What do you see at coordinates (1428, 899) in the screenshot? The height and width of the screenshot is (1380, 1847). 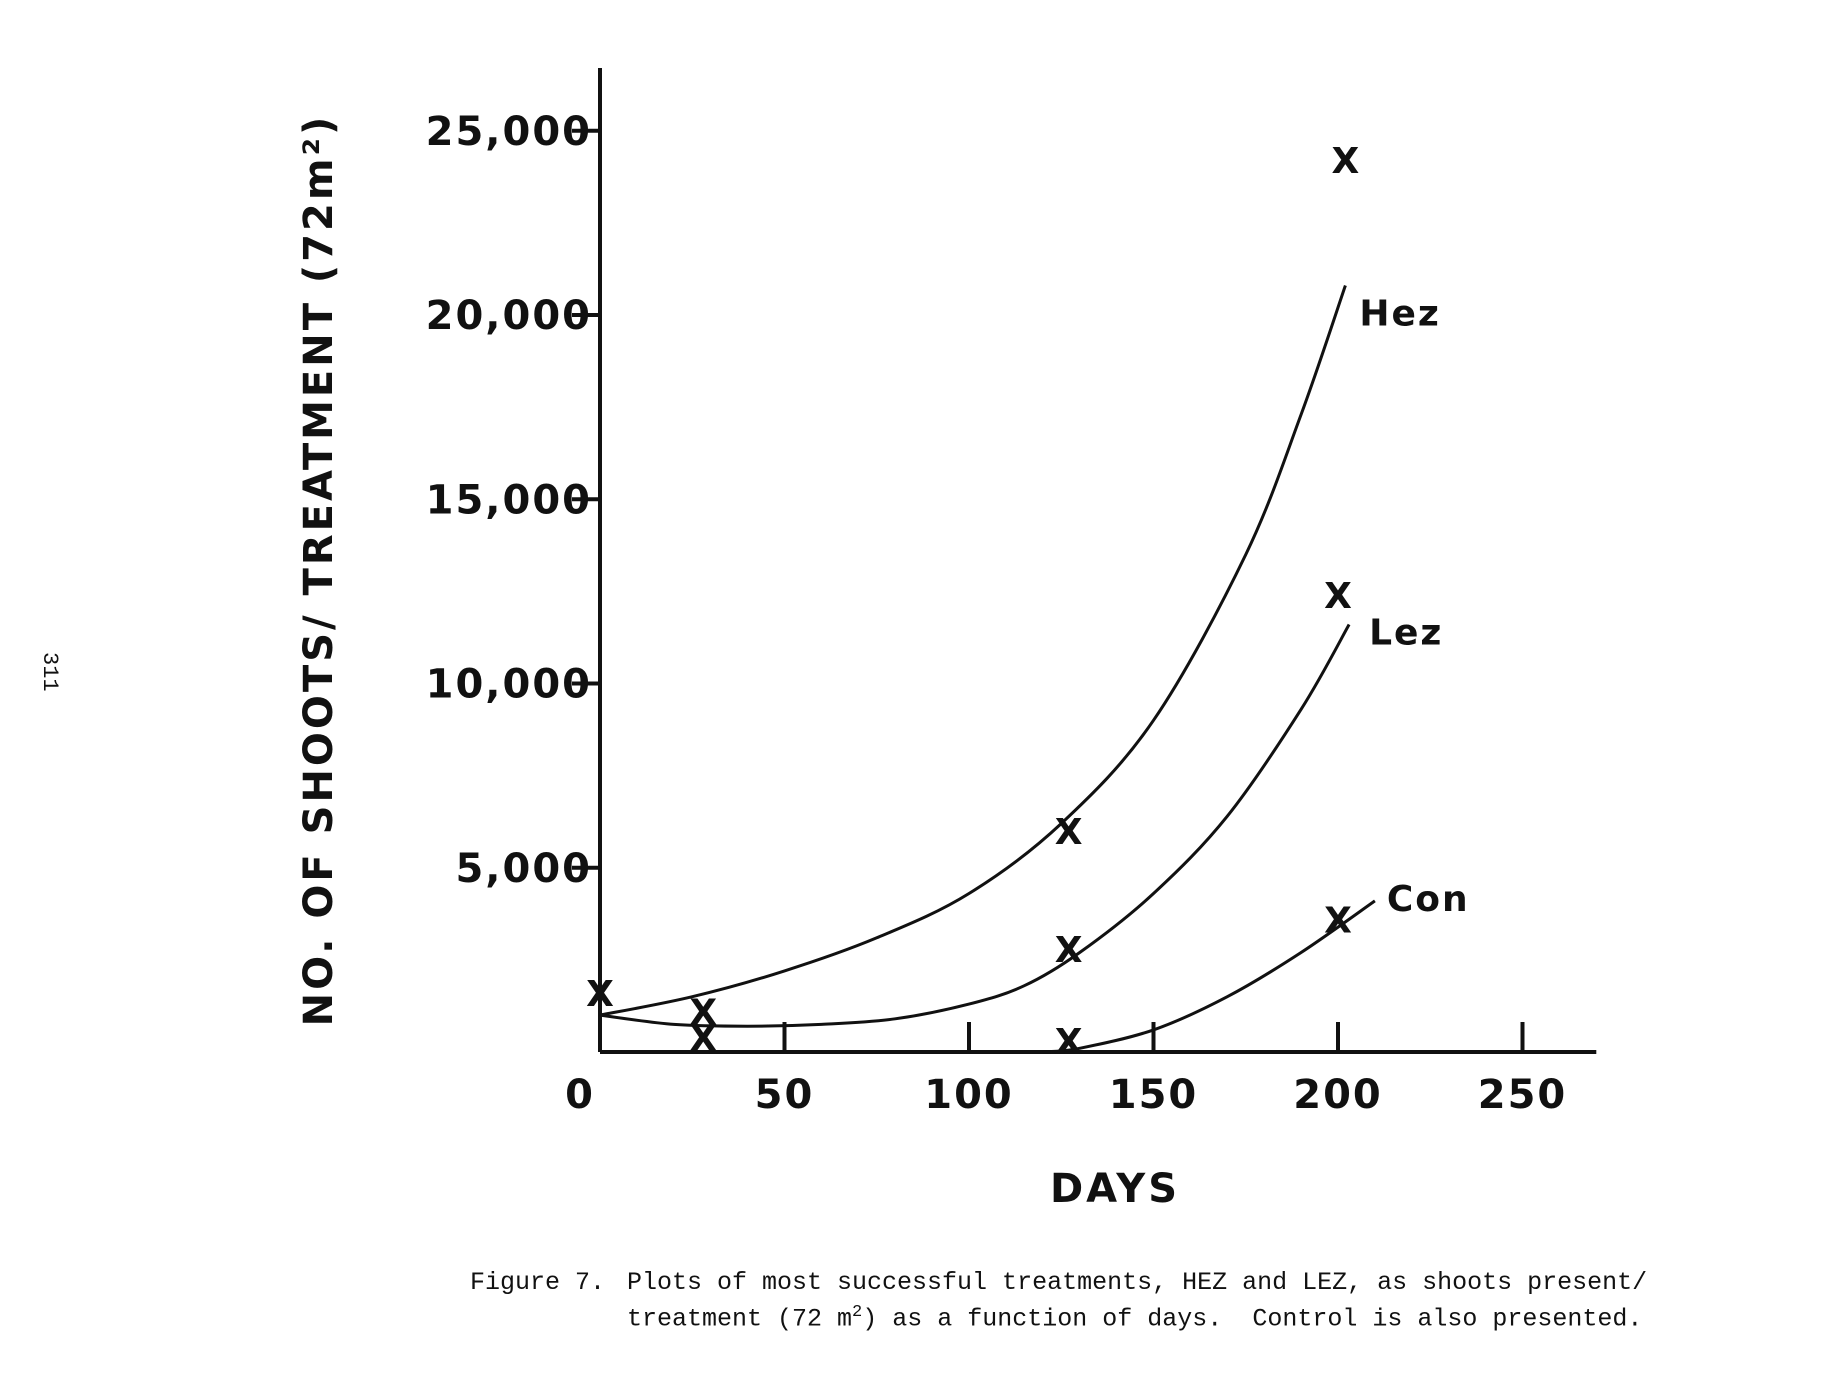 I see `series-con-label: Con` at bounding box center [1428, 899].